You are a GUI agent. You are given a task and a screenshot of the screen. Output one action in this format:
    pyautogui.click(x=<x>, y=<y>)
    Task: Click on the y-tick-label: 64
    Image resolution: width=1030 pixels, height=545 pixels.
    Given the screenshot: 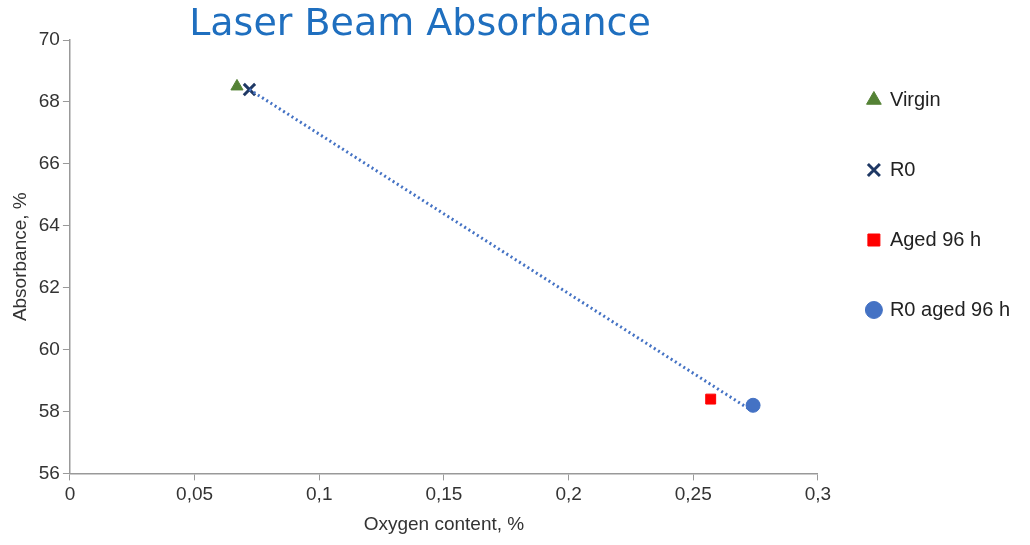 What is the action you would take?
    pyautogui.click(x=49, y=224)
    